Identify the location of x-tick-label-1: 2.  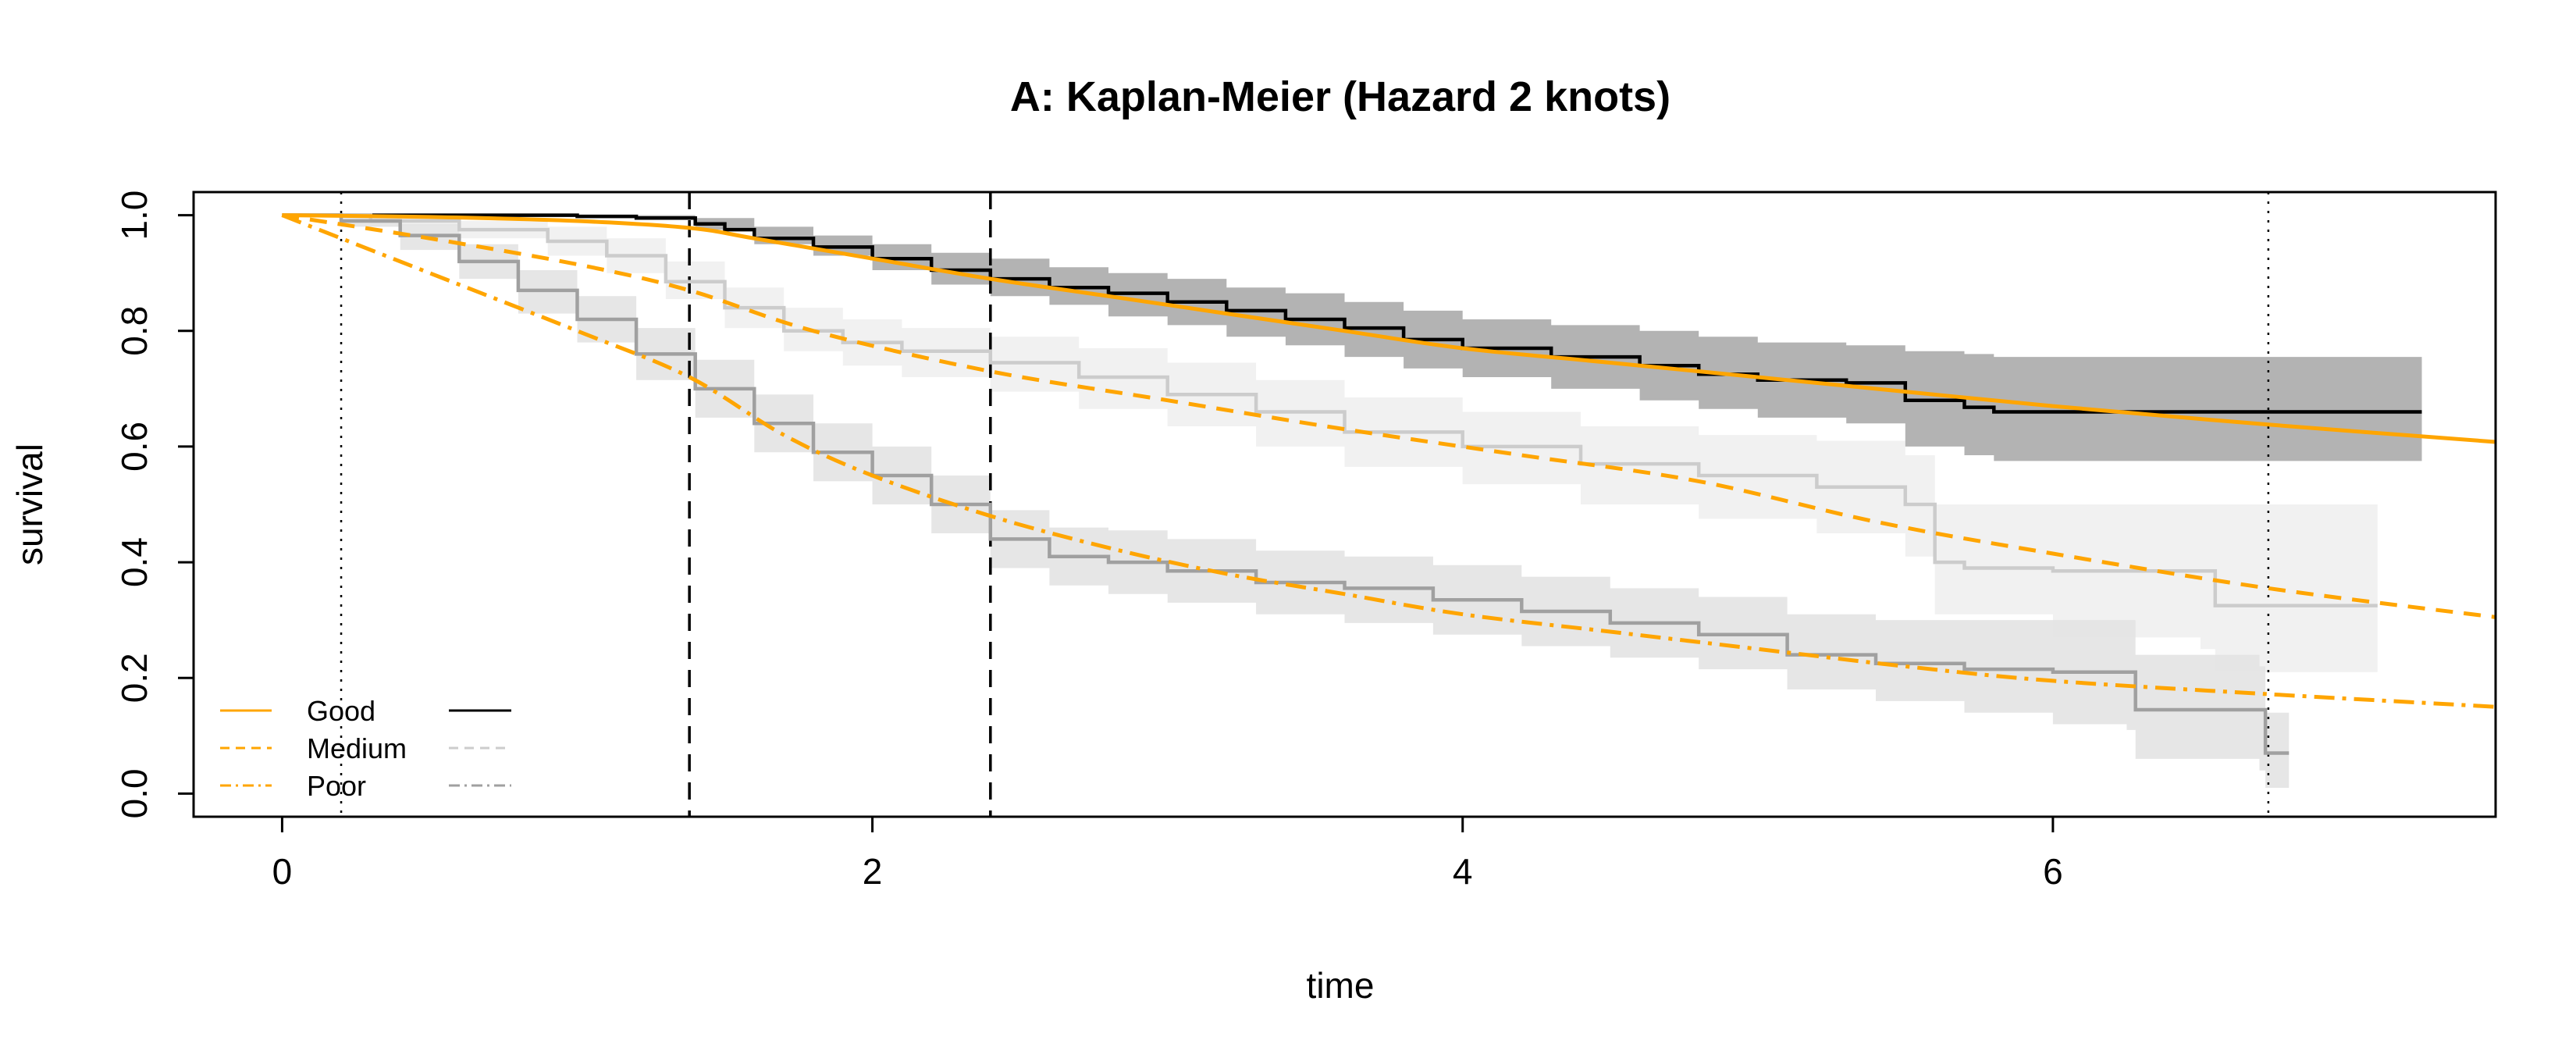
(873, 871).